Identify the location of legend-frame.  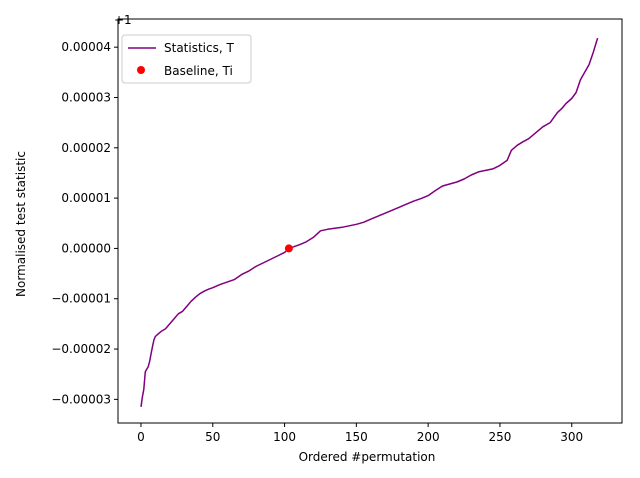
(186, 59).